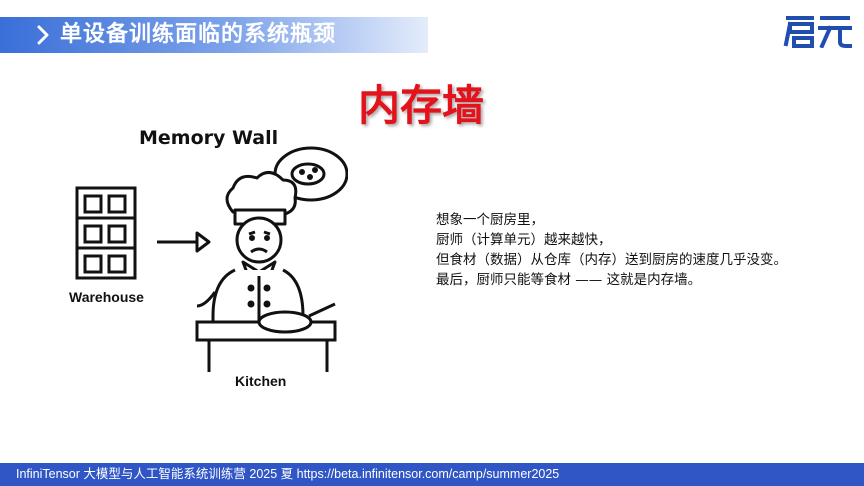  I want to click on memory-wall-heading: 内存墙, so click(421, 105).